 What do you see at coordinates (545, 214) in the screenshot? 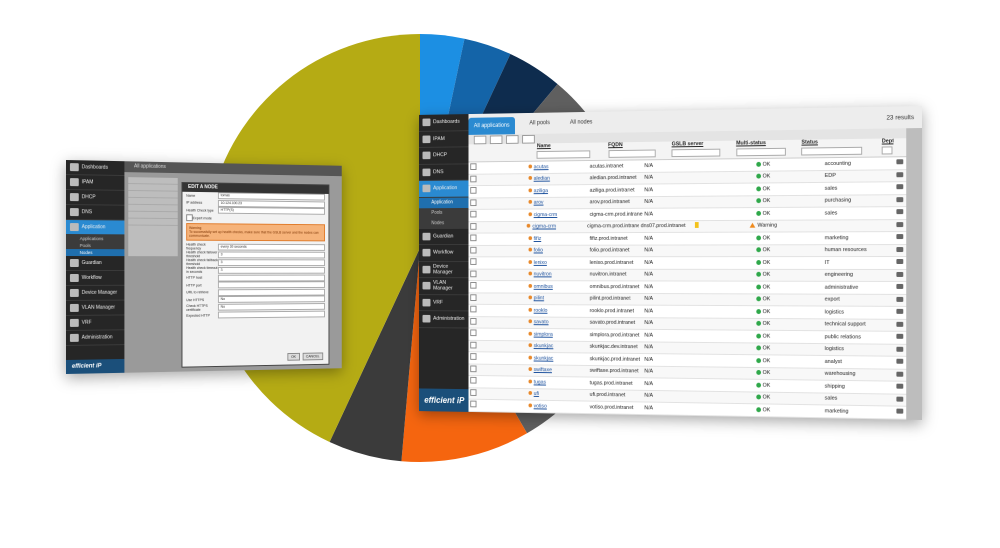
I see `app-name: cigma-crm` at bounding box center [545, 214].